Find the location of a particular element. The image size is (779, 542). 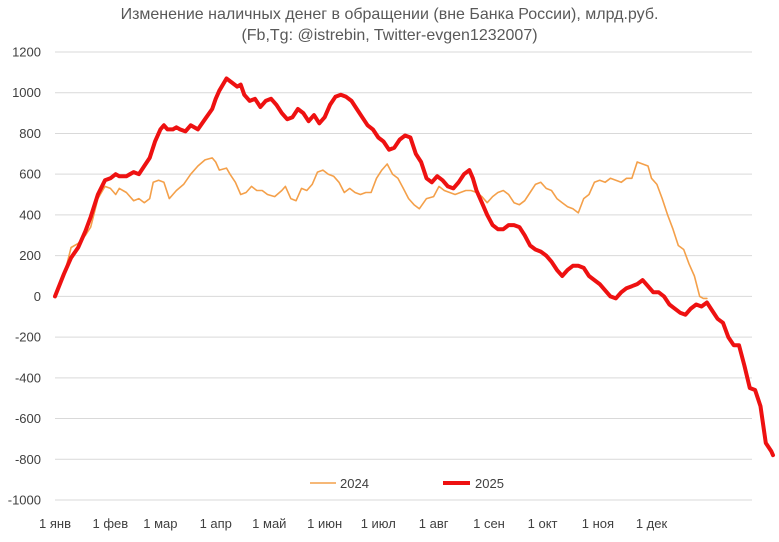

x-tick-label: 1 окт is located at coordinates (543, 523).